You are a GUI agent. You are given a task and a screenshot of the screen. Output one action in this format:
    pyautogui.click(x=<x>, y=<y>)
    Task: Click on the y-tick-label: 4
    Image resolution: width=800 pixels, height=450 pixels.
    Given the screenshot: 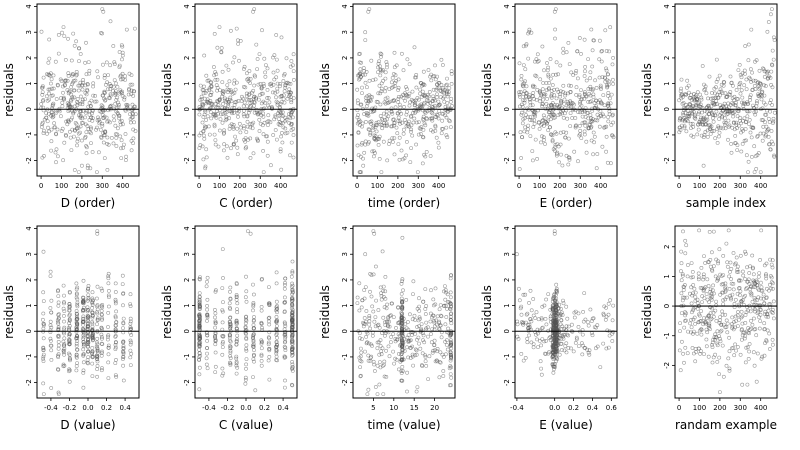 What is the action you would take?
    pyautogui.click(x=507, y=6)
    